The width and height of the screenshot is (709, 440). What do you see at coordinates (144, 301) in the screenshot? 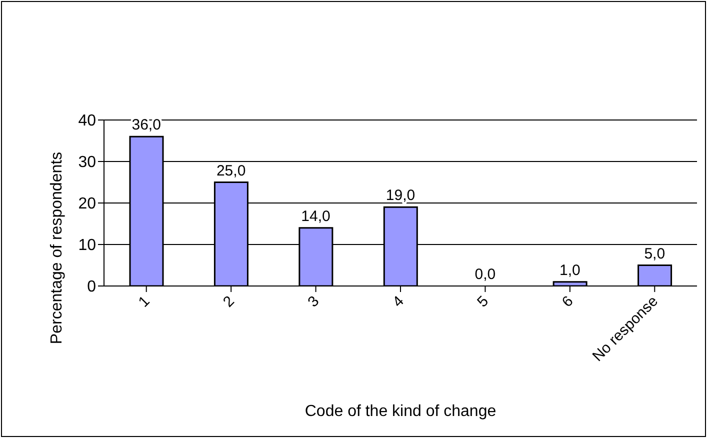
I see `x-tick-label: 1` at bounding box center [144, 301].